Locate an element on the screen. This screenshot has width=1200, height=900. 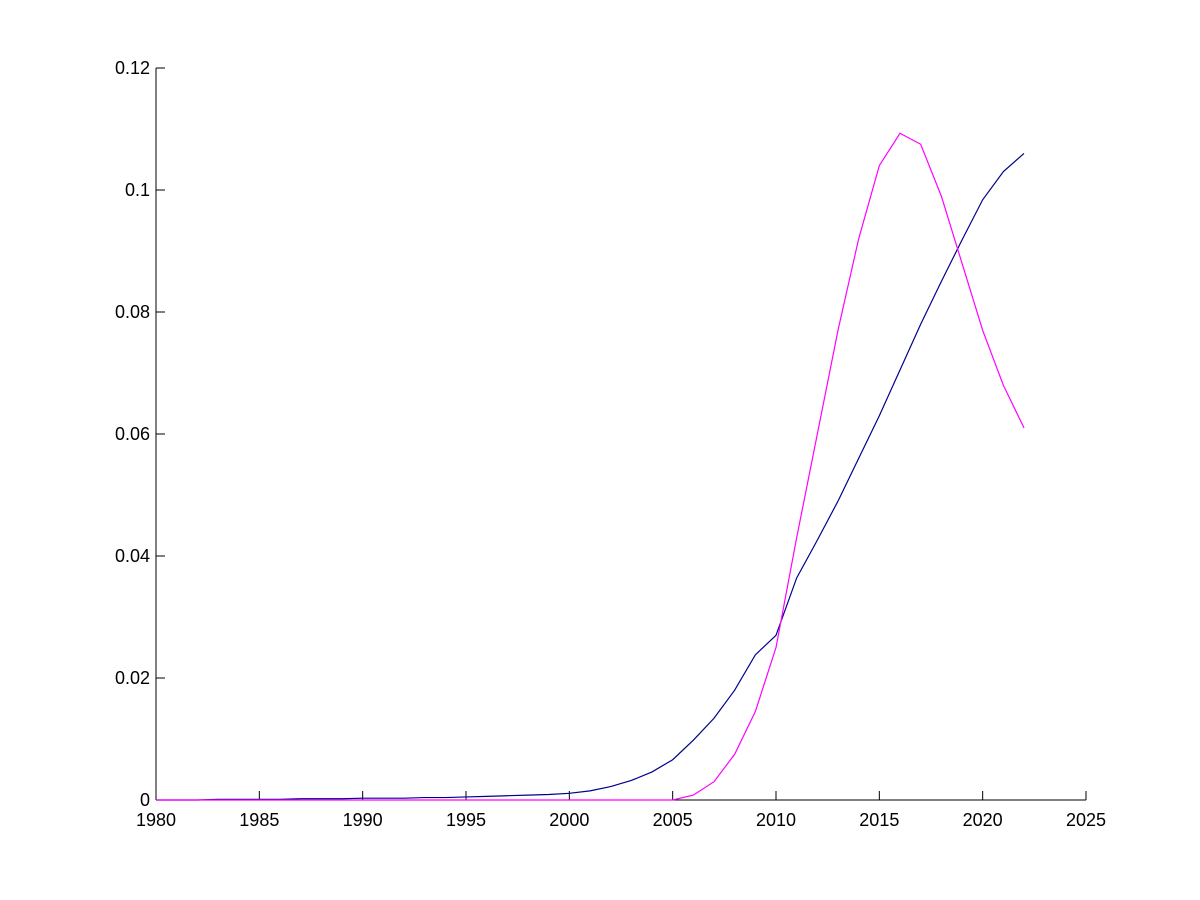
y-tick-label: 0.04 is located at coordinates (132, 556).